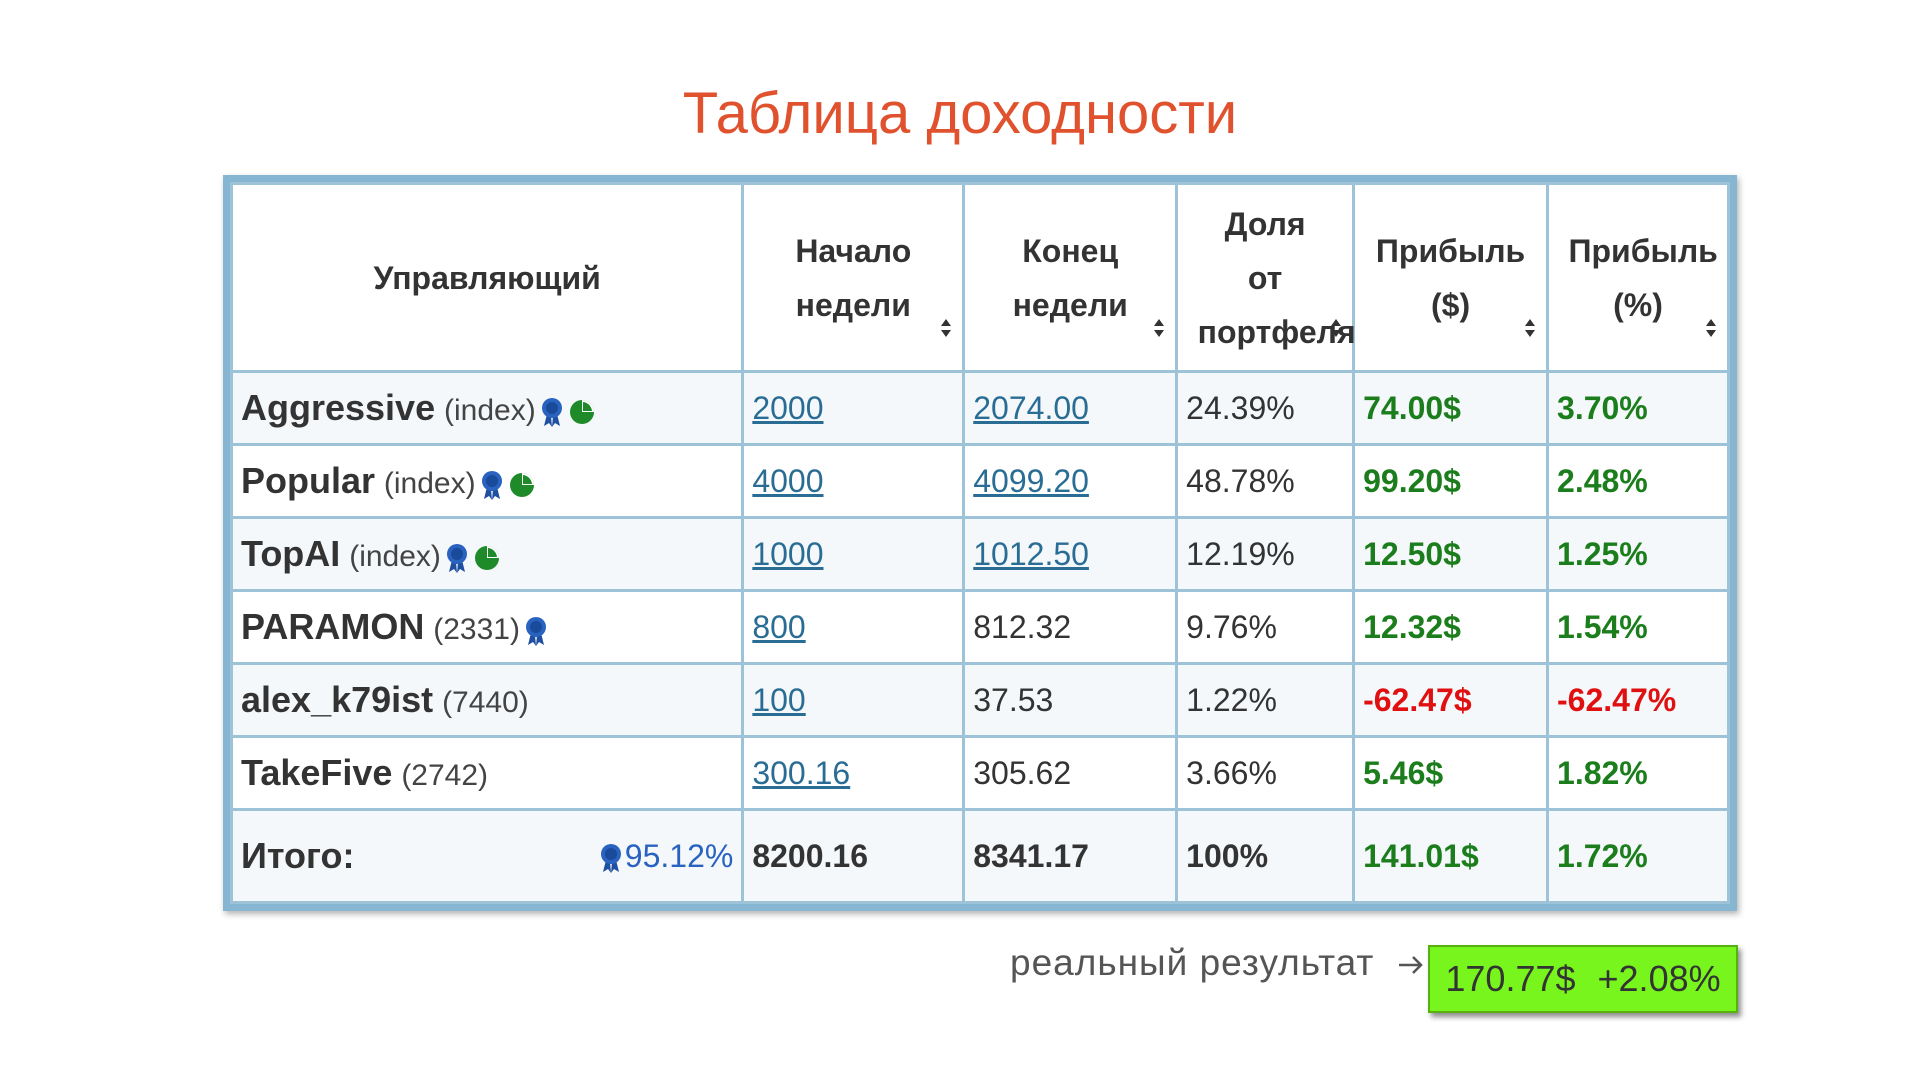  I want to click on total-profit: 141.01$, so click(1421, 855).